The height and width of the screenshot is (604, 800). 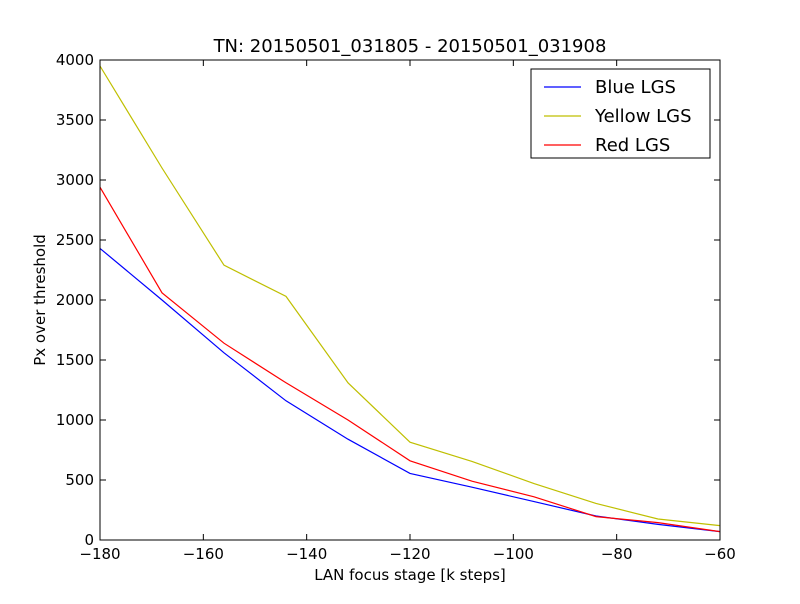 I want to click on y-tick-label: 3500, so click(x=75, y=120).